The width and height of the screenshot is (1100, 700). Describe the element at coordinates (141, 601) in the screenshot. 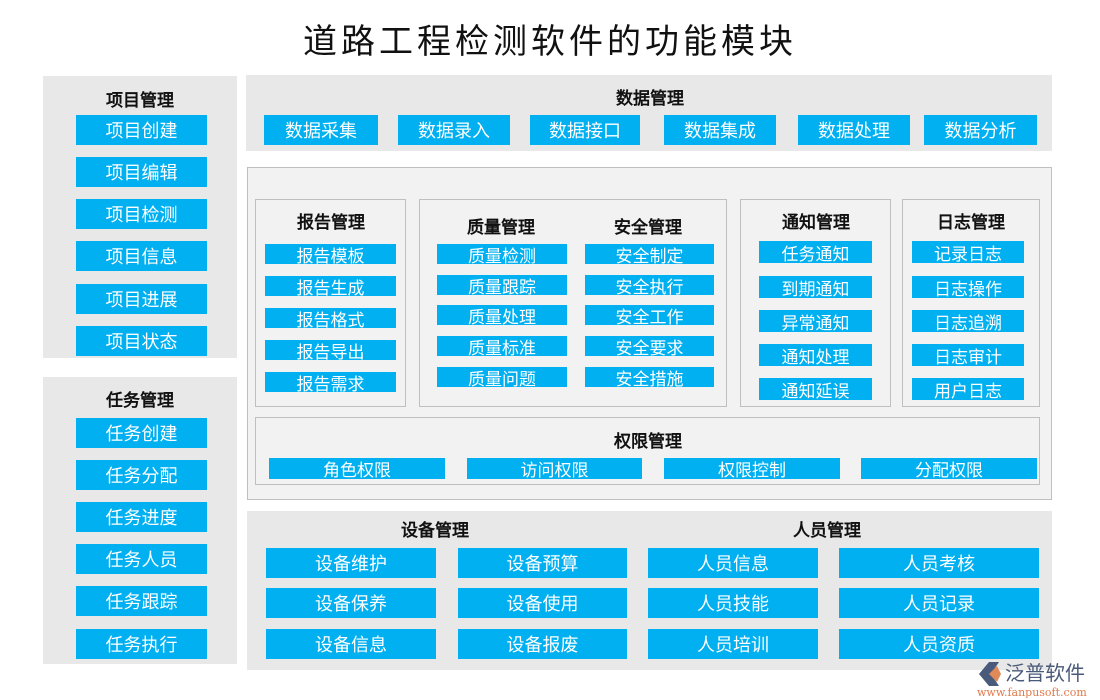

I see `task-item-button: 任务跟踪` at that location.